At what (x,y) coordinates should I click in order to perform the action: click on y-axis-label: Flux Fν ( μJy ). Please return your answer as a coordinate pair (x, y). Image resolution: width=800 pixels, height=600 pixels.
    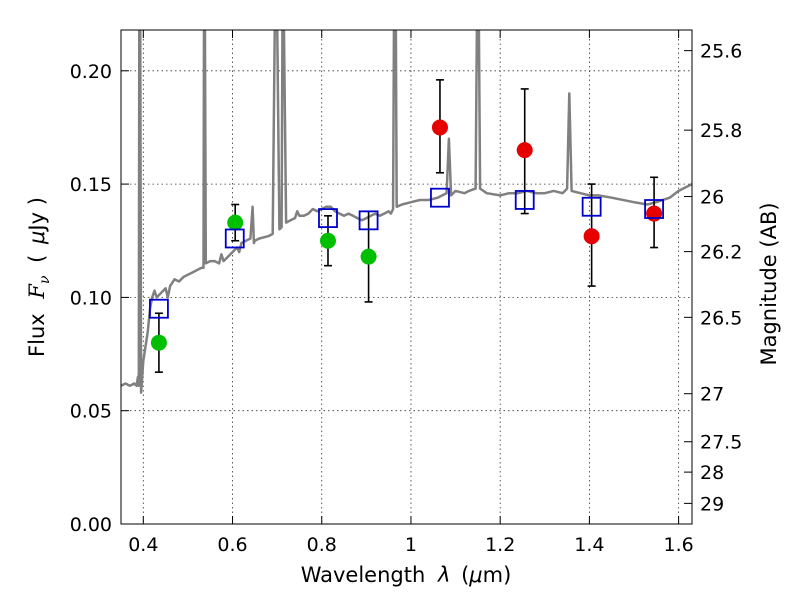
    Looking at the image, I should click on (39, 277).